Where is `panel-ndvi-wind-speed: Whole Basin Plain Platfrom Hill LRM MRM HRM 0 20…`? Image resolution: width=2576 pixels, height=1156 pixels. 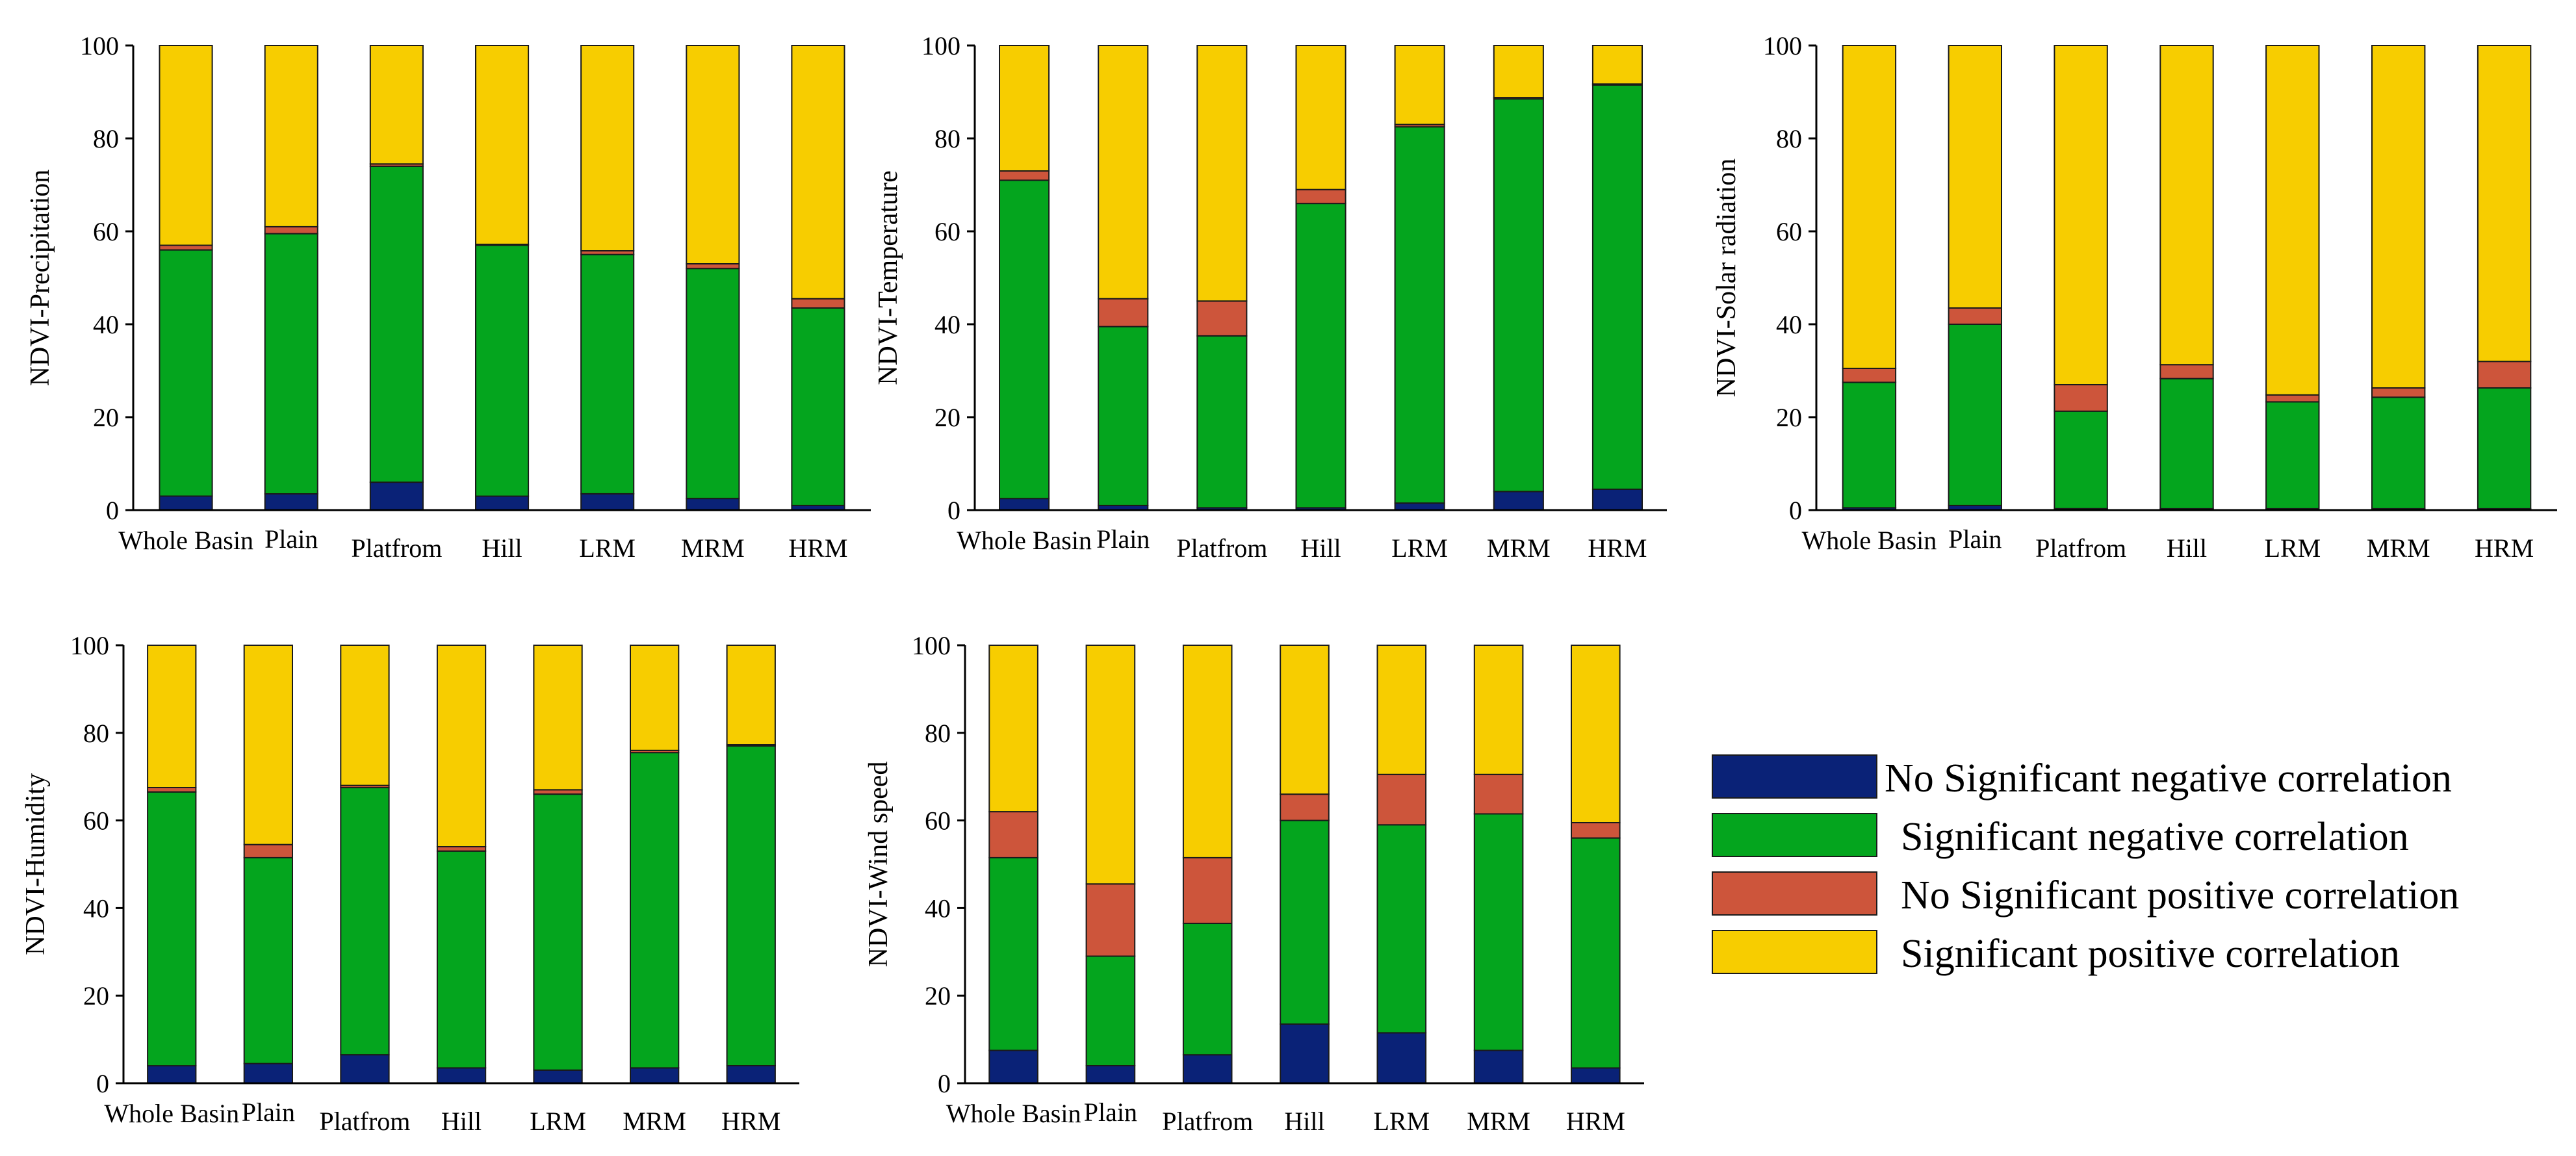 panel-ndvi-wind-speed: Whole Basin Plain Platfrom Hill LRM MRM HRM 0 20… is located at coordinates (1254, 884).